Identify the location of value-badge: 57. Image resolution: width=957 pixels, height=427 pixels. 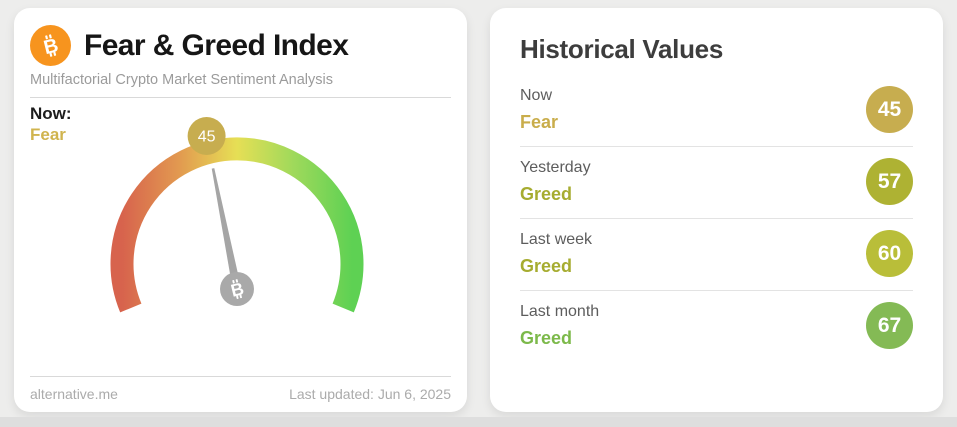
(889, 181).